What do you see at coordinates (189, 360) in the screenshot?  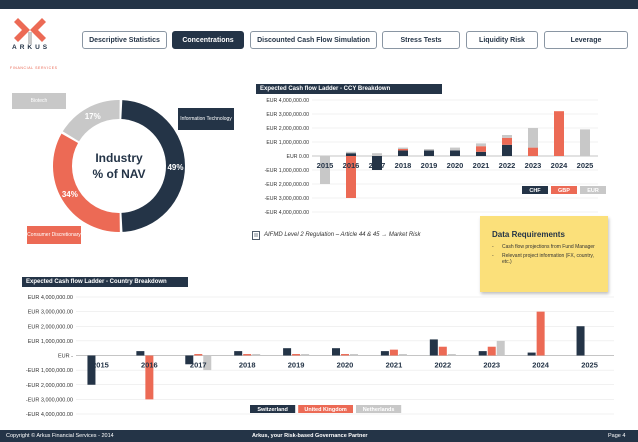 I see `bar-switzerland-2017` at bounding box center [189, 360].